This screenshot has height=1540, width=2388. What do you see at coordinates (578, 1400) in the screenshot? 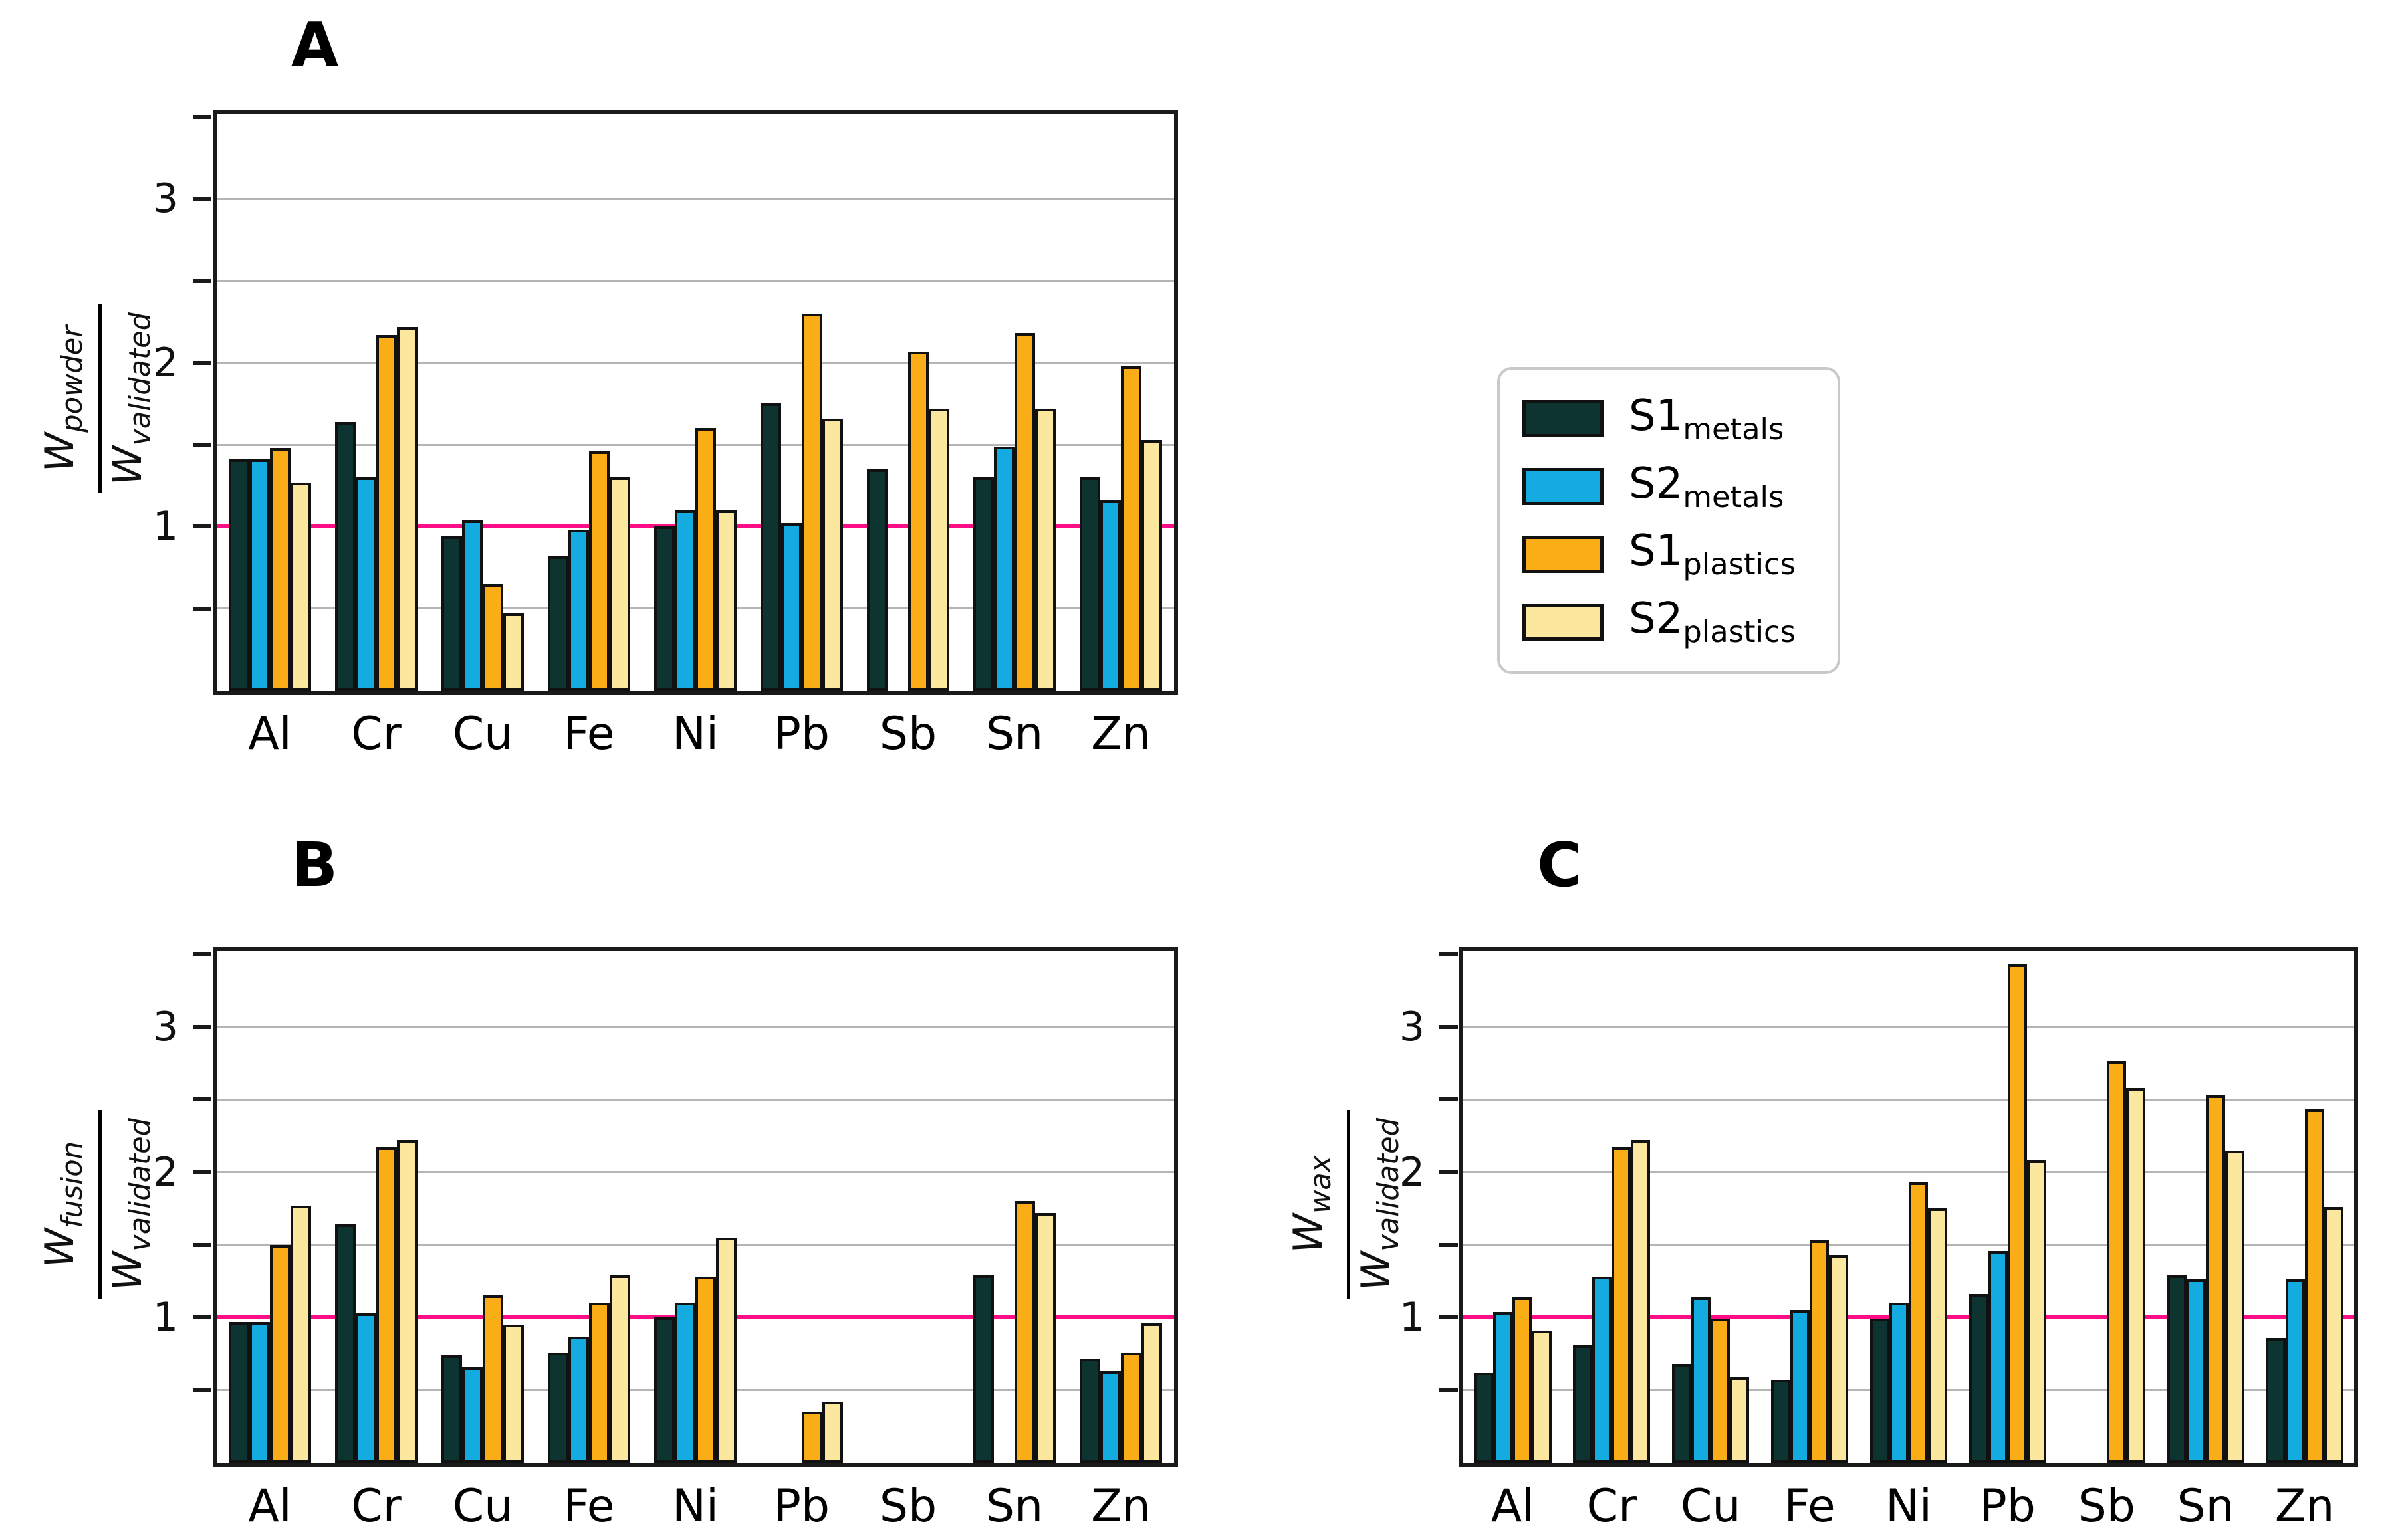
I see `bar-S2_metals-Fe` at bounding box center [578, 1400].